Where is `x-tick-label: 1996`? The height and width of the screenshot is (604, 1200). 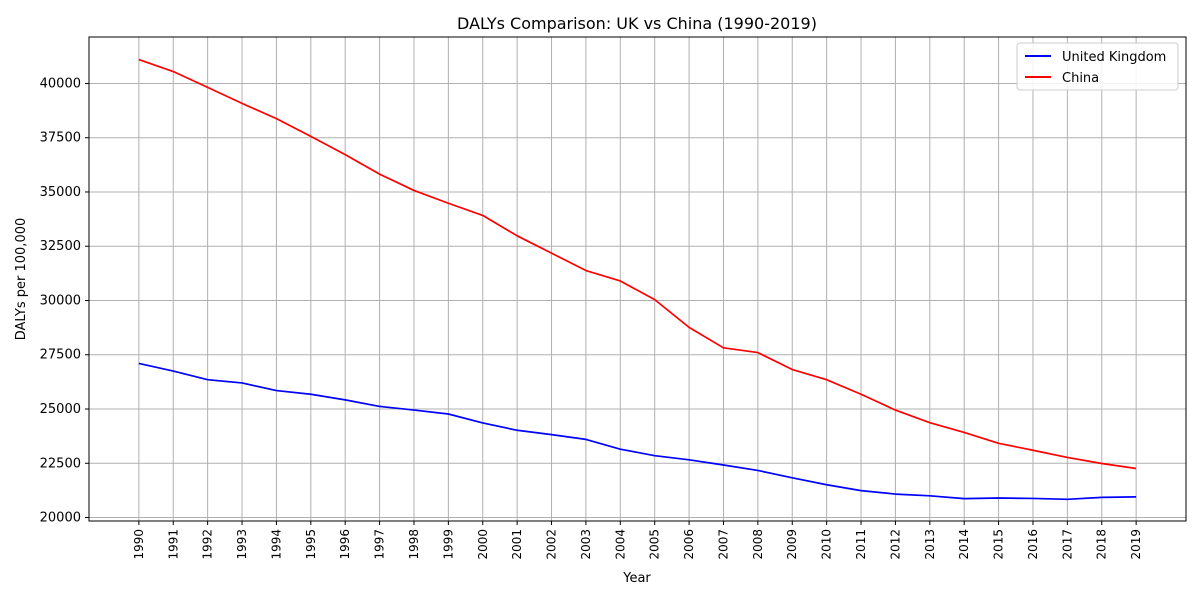 x-tick-label: 1996 is located at coordinates (345, 544).